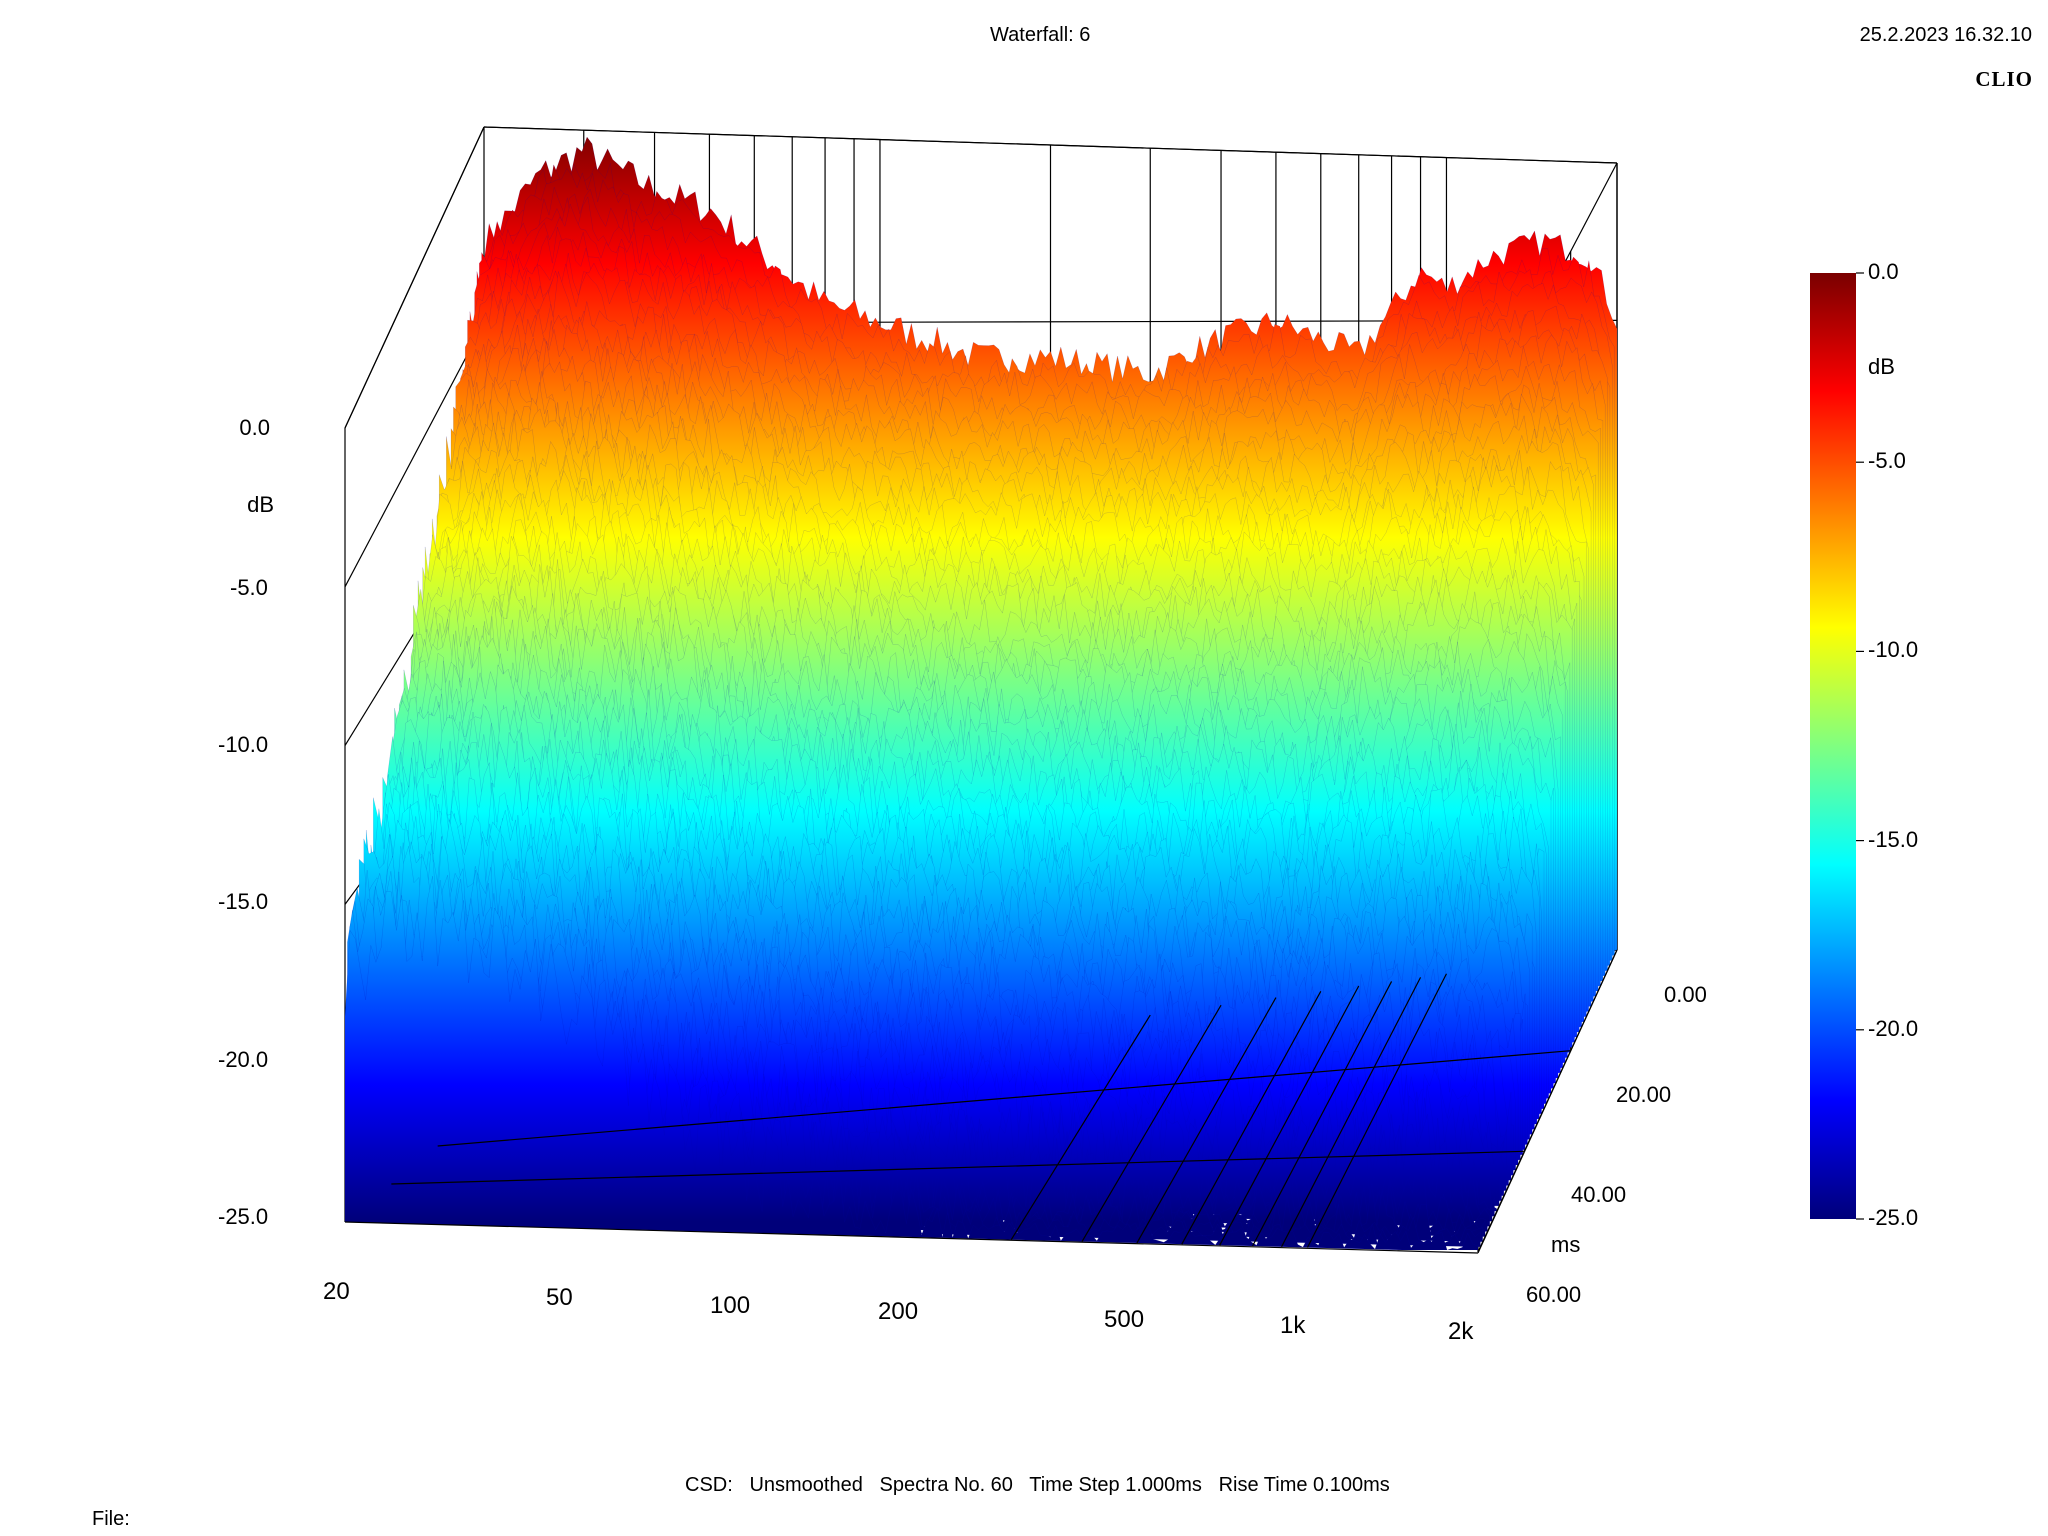  I want to click on x-tick-label: 50, so click(559, 1297).